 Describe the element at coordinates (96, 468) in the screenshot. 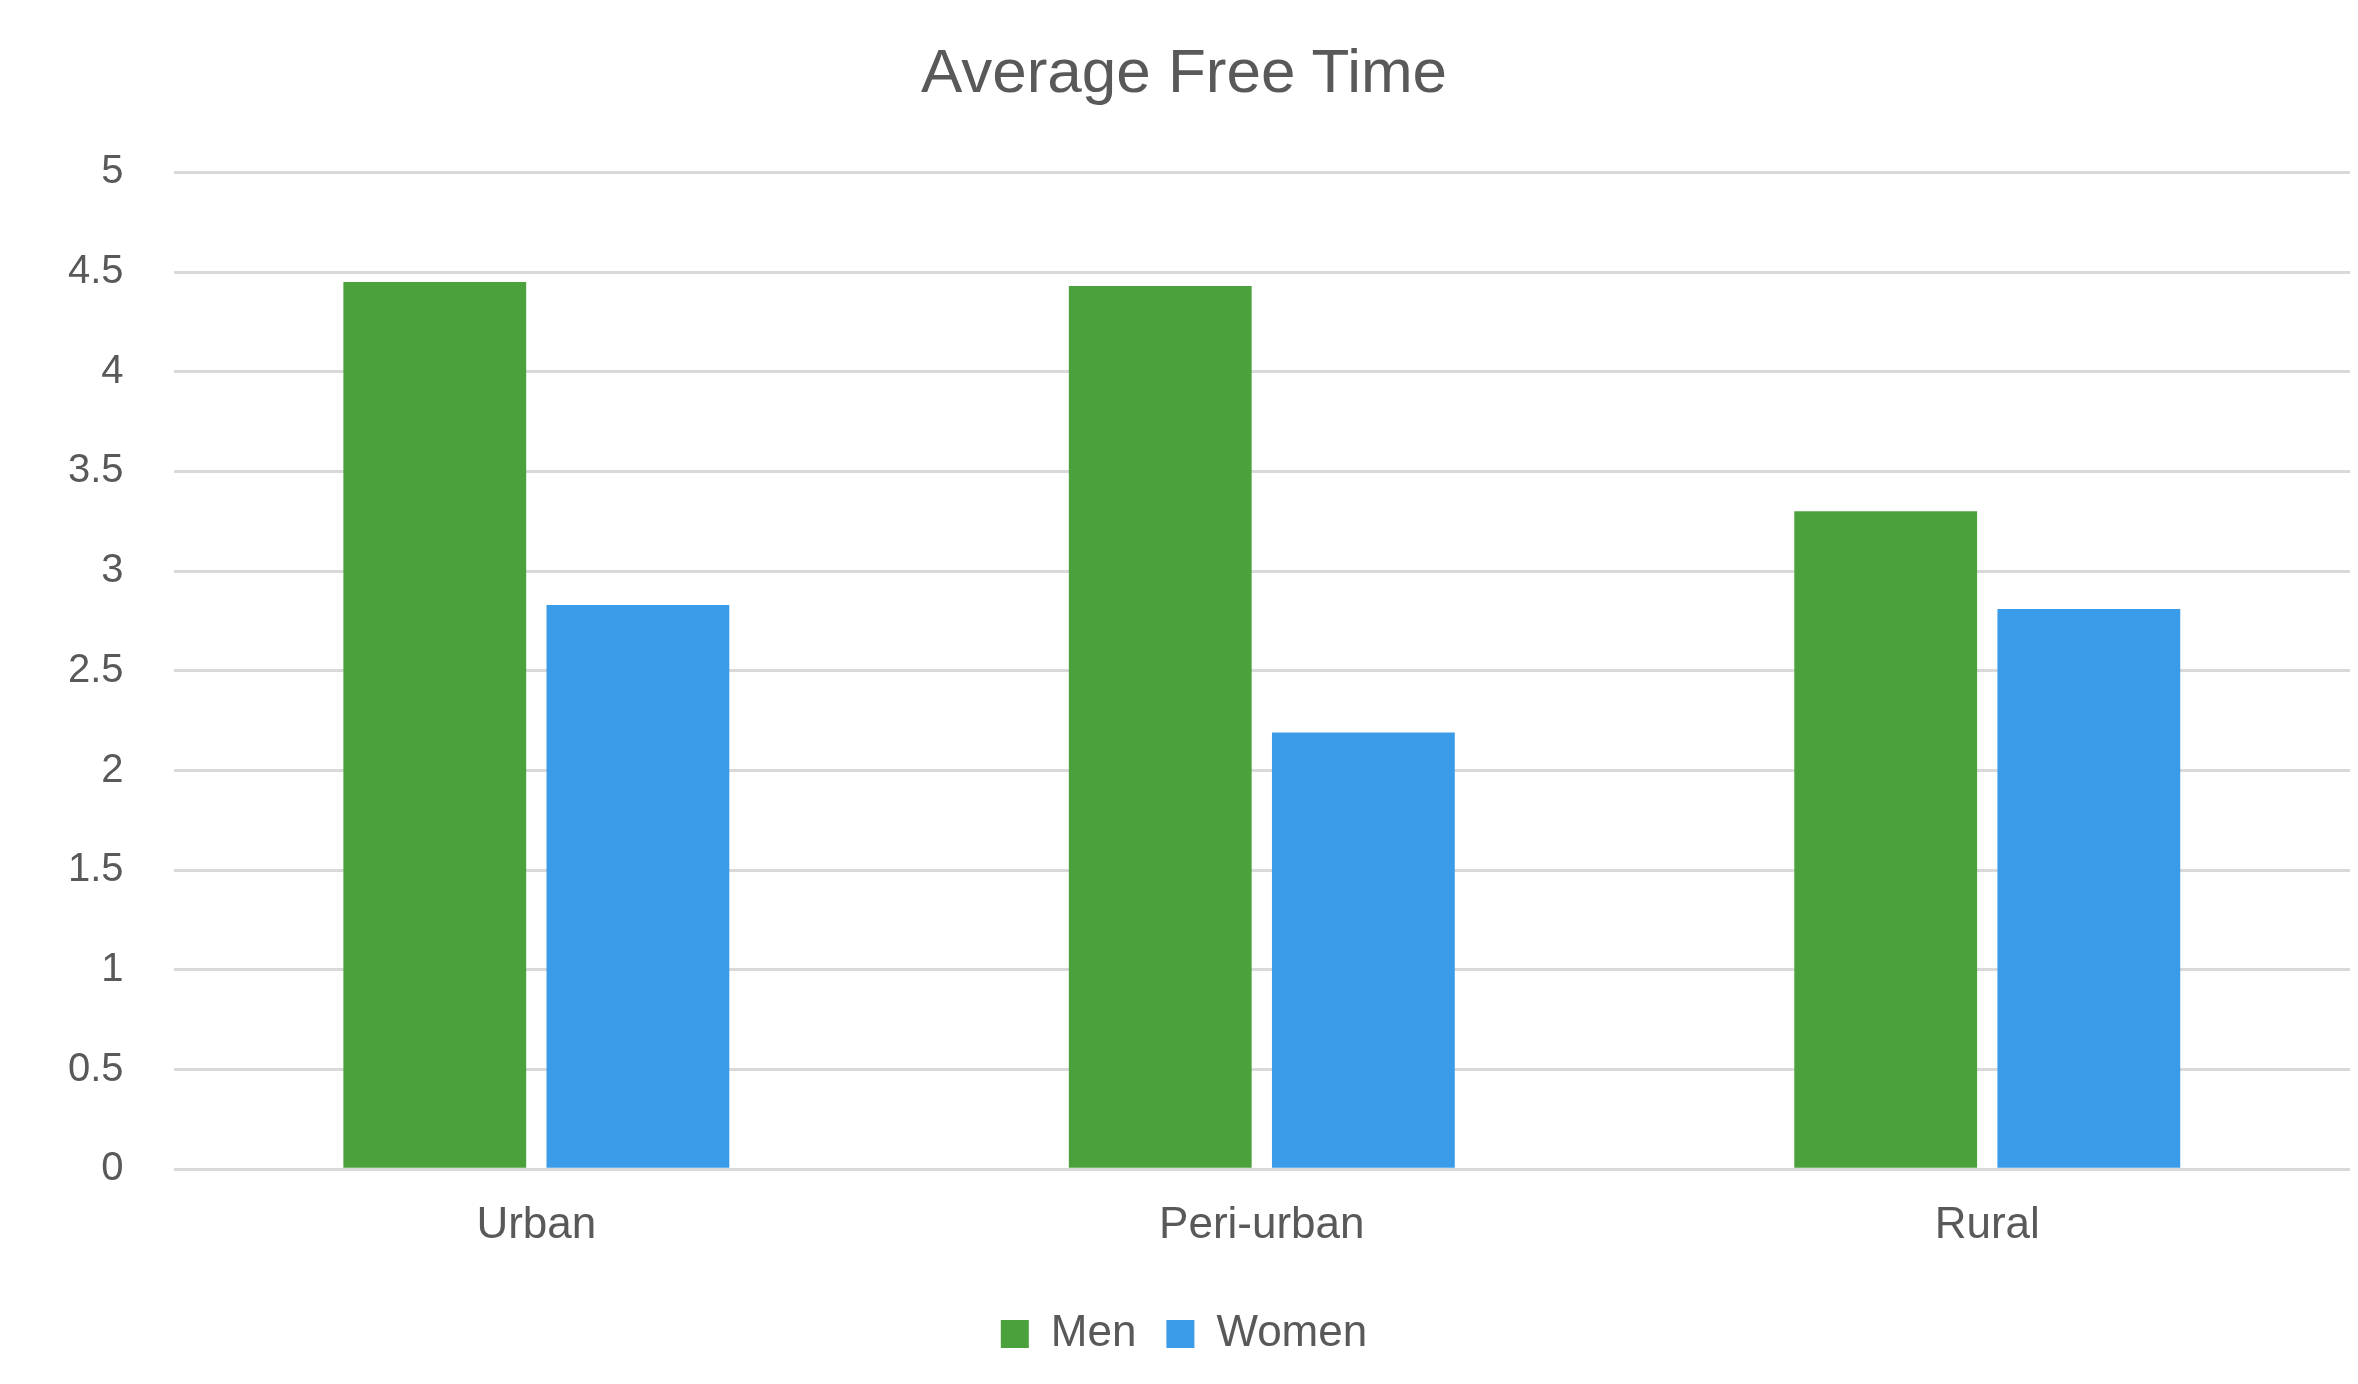

I see `y-tick-label: 3.5` at that location.